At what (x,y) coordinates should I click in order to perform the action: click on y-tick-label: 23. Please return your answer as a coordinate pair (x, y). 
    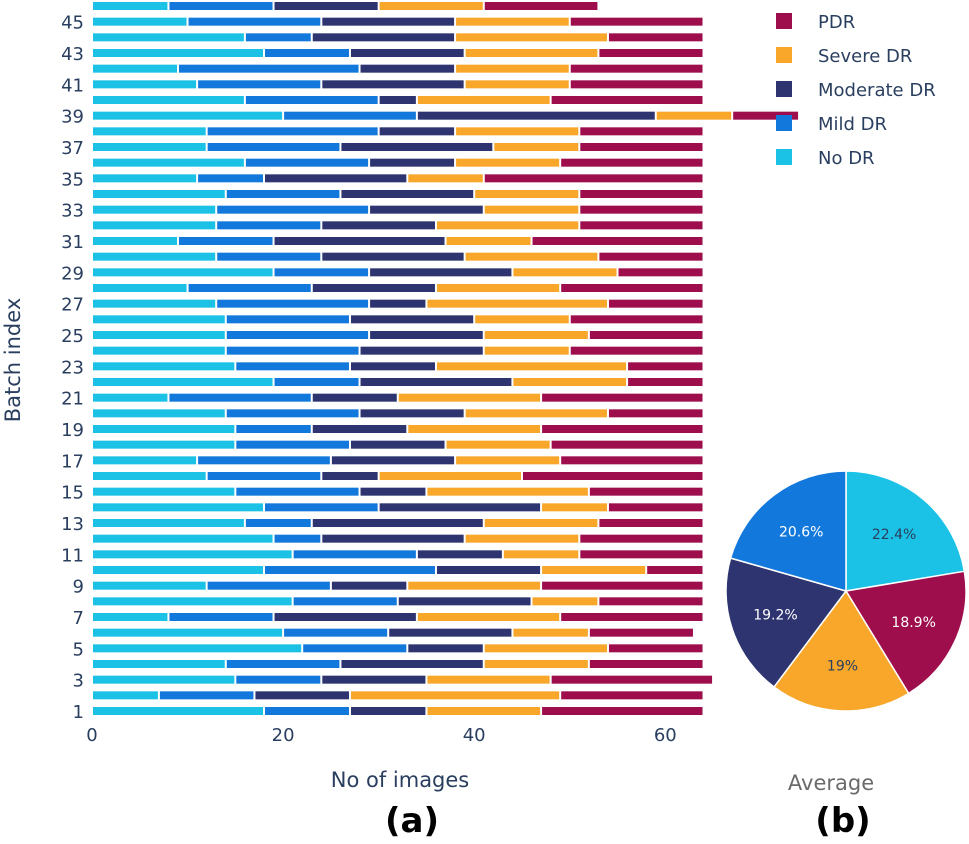
    Looking at the image, I should click on (72, 367).